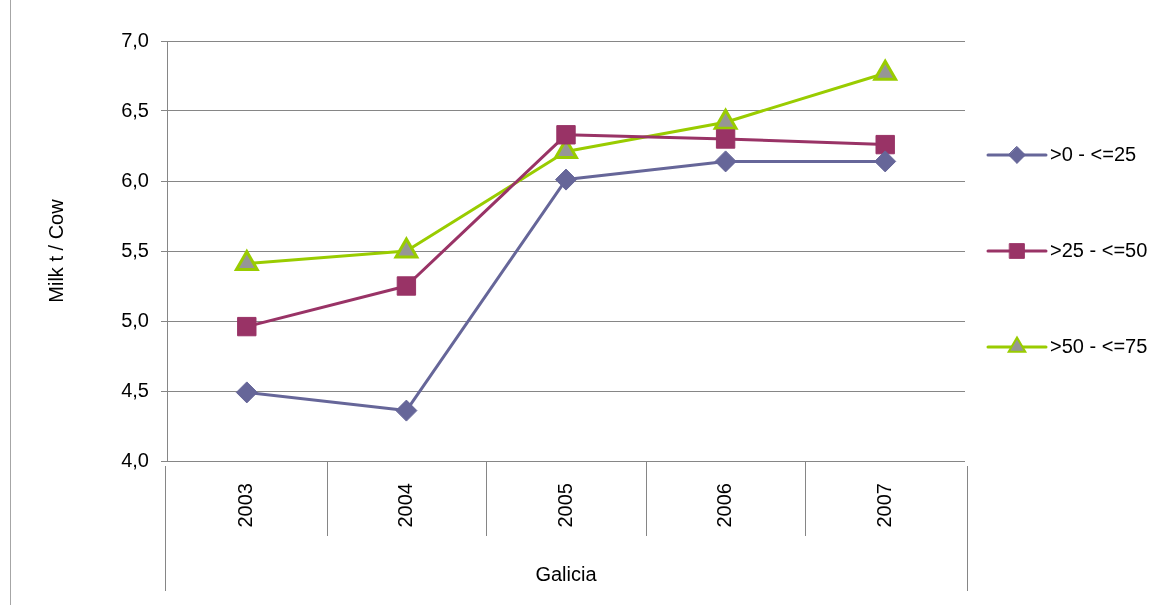 The image size is (1160, 605). Describe the element at coordinates (135, 319) in the screenshot. I see `y-tick-label: 5,0` at that location.